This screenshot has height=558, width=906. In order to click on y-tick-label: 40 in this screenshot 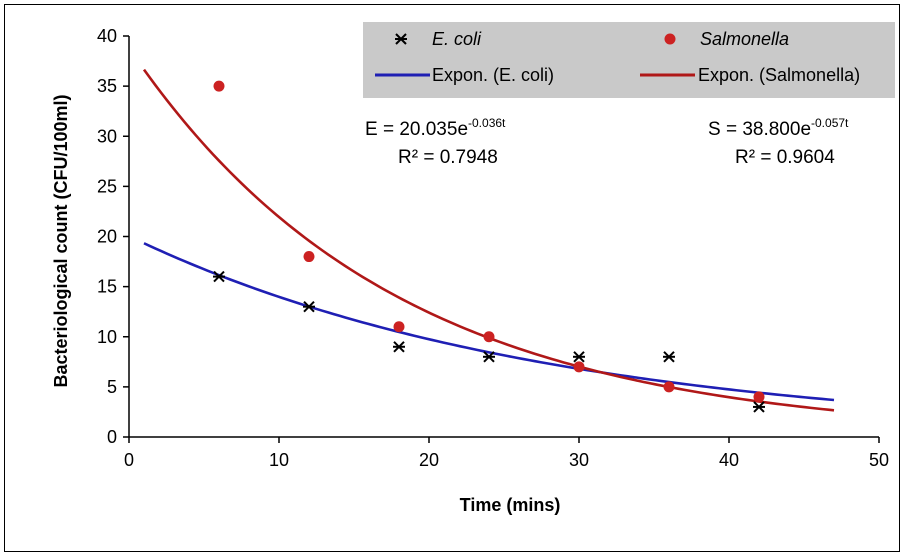, I will do `click(107, 36)`.